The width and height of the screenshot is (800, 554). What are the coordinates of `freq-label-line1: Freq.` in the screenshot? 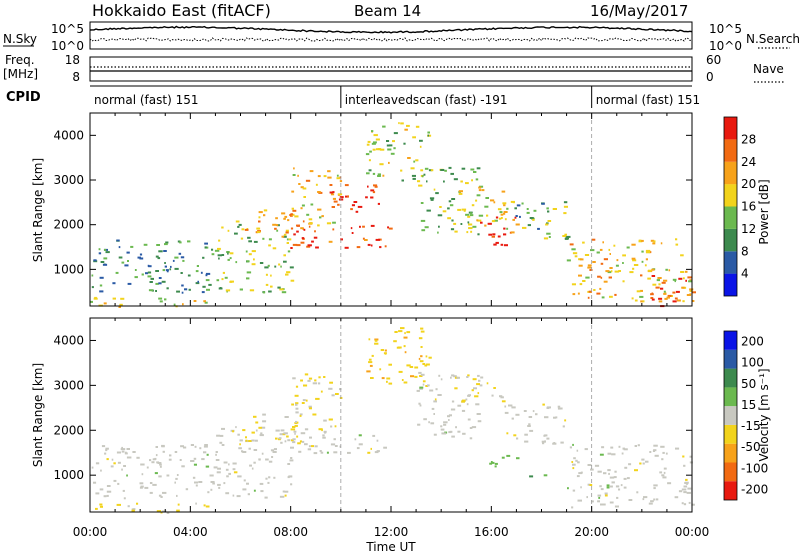 It's located at (20, 60).